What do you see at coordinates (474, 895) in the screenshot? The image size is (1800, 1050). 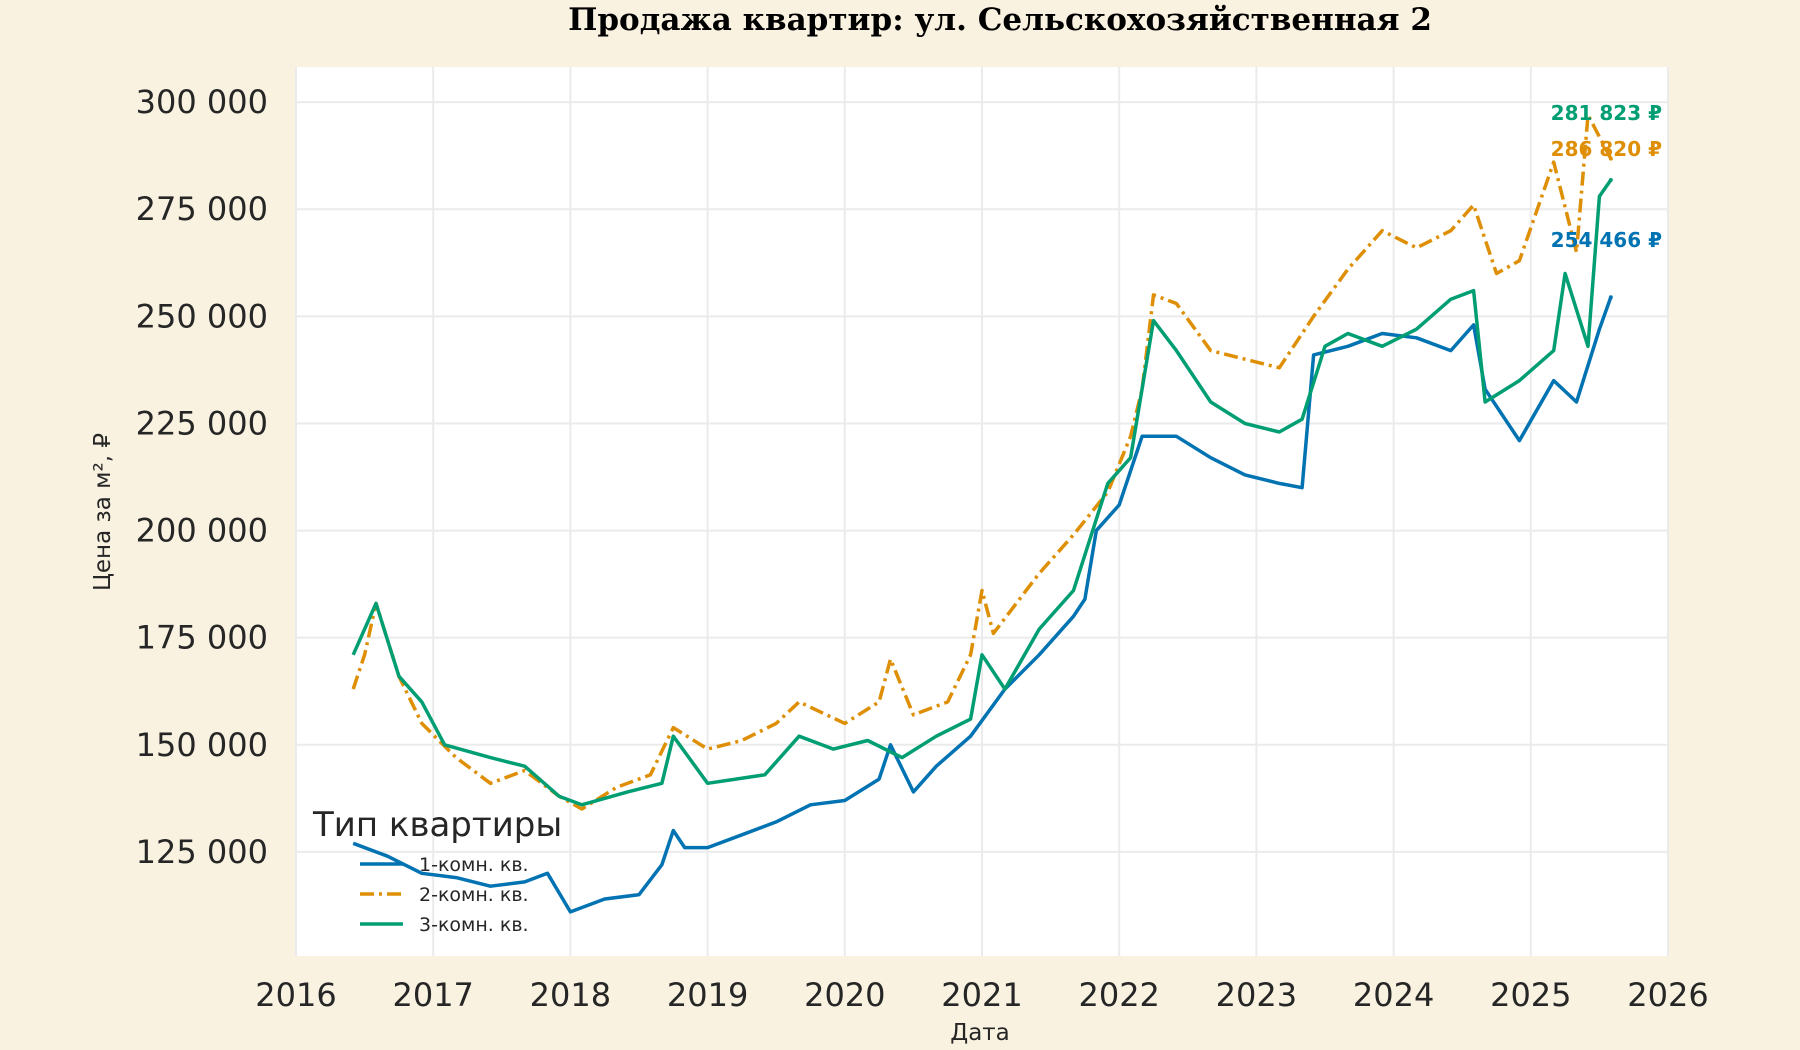 I see `legend-label-2: 2-комн. кв.` at bounding box center [474, 895].